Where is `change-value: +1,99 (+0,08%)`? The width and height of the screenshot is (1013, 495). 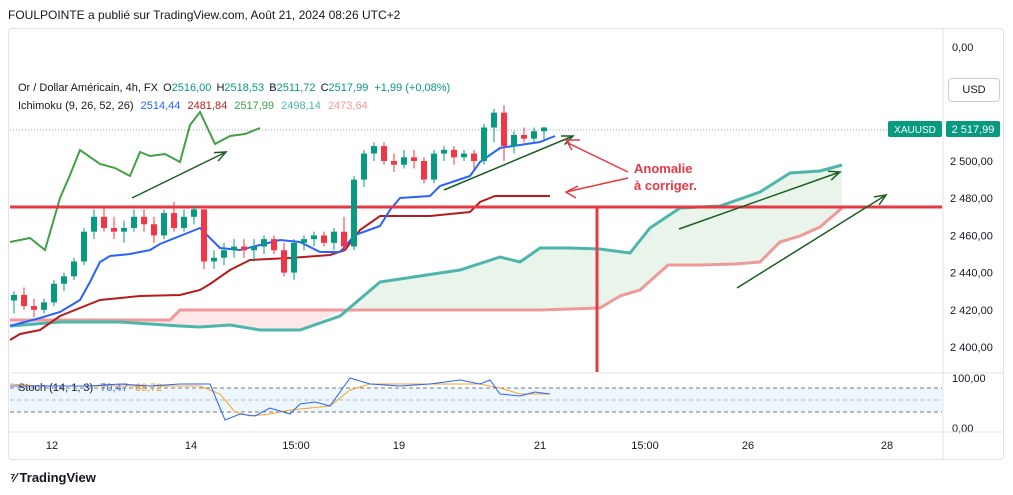 change-value: +1,99 (+0,08%) is located at coordinates (412, 88).